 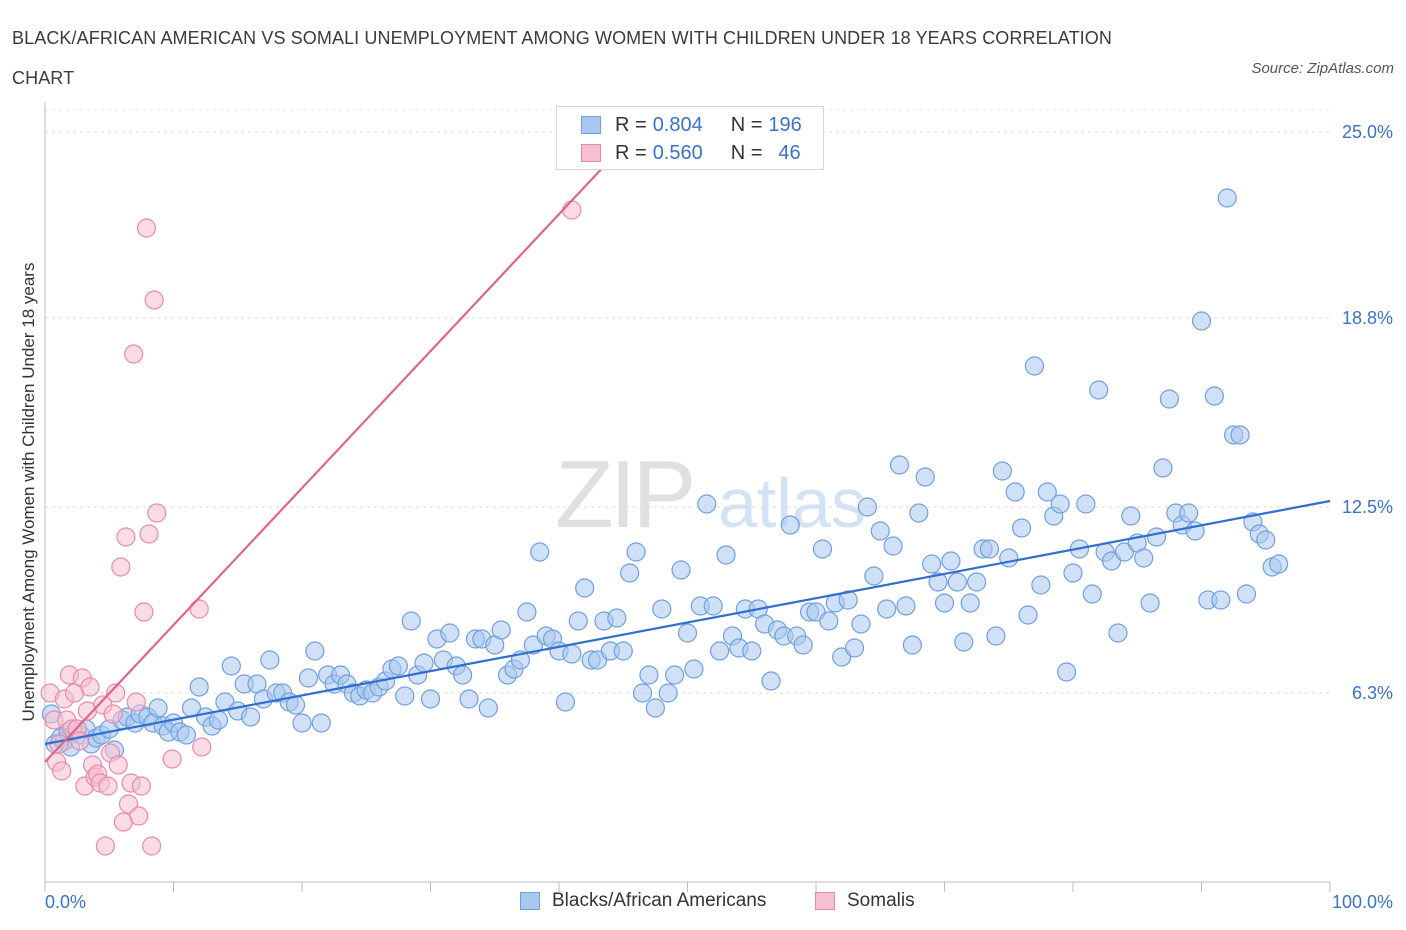 I want to click on legend-swatch-blacks, so click(x=530, y=901).